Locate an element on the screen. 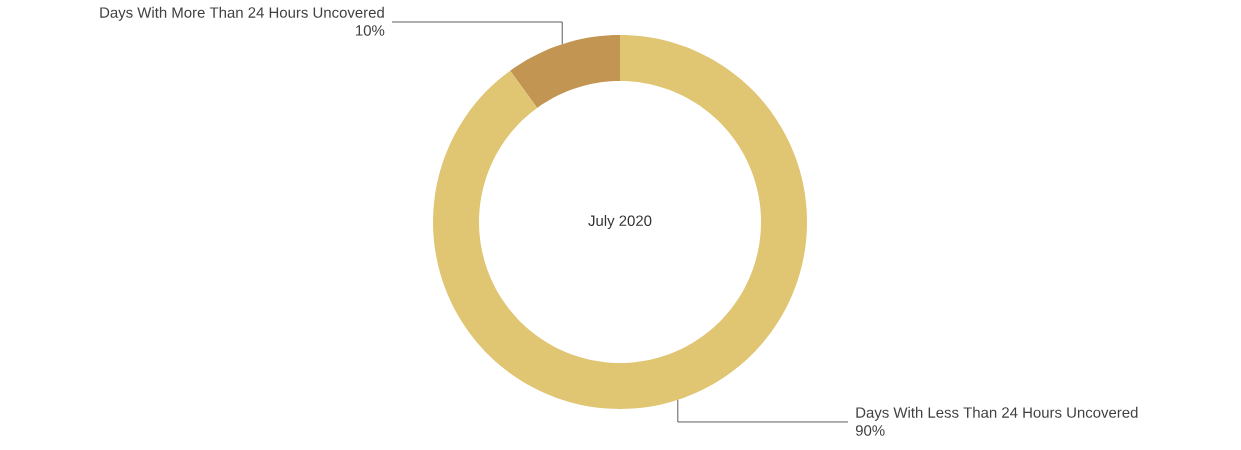 Image resolution: width=1241 pixels, height=450 pixels. slice-label: Days With Less Than 24 Hours Uncovered is located at coordinates (997, 413).